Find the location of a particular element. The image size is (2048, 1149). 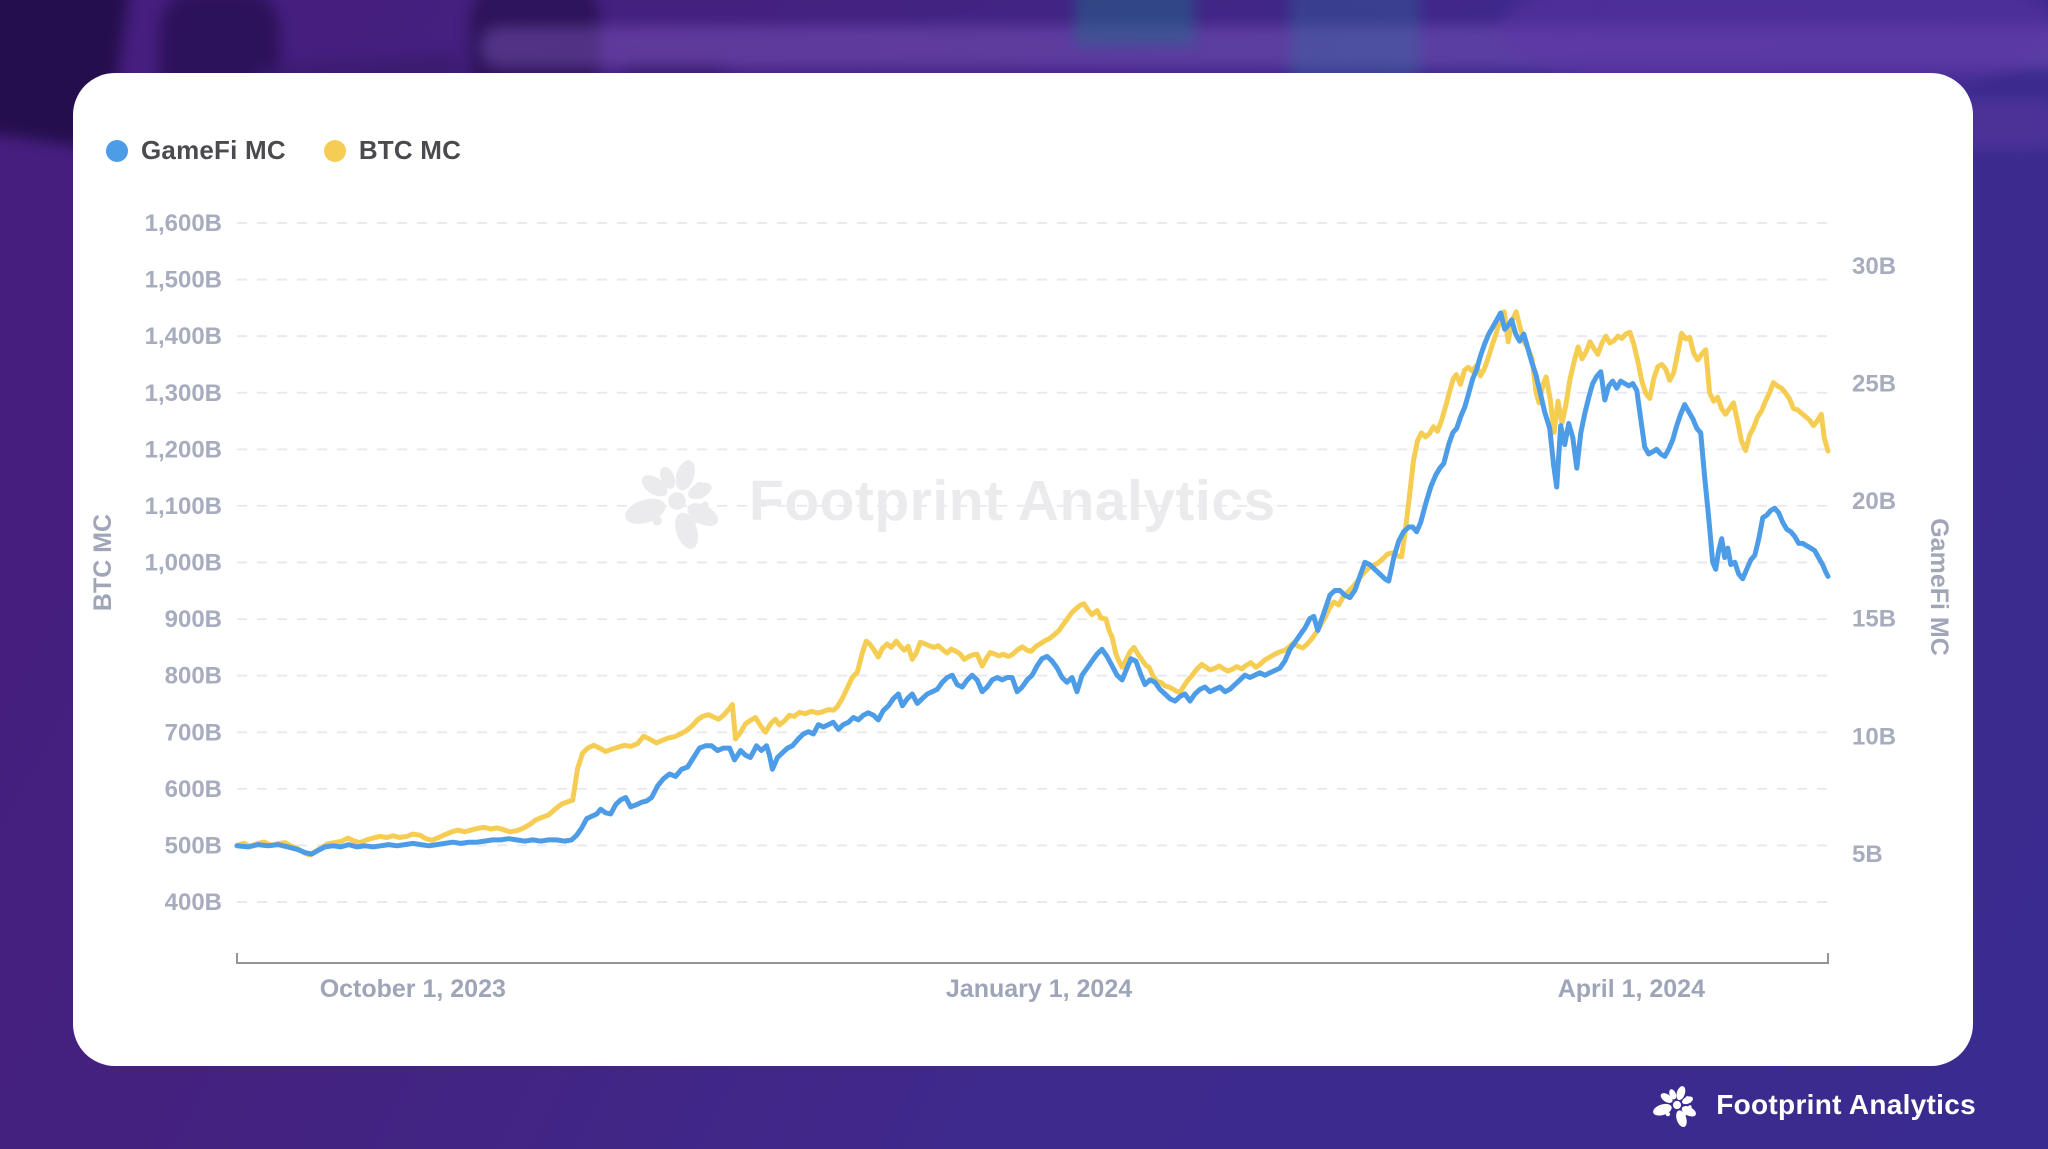

right-axis-tick-label: 10B is located at coordinates (1874, 736).